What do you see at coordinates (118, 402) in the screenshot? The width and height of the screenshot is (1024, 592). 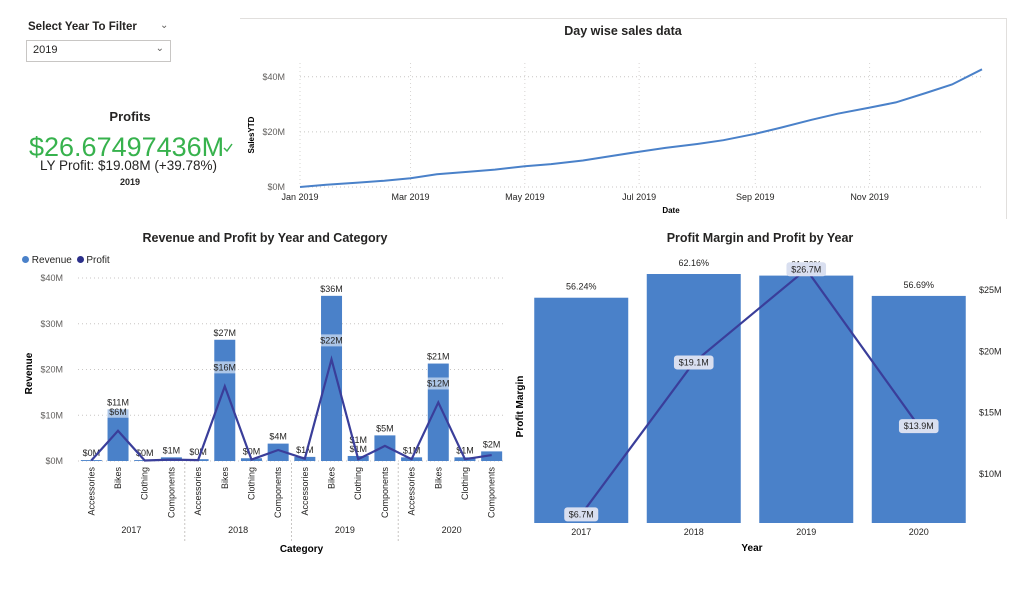 I see `revenue-data-label: $11M` at bounding box center [118, 402].